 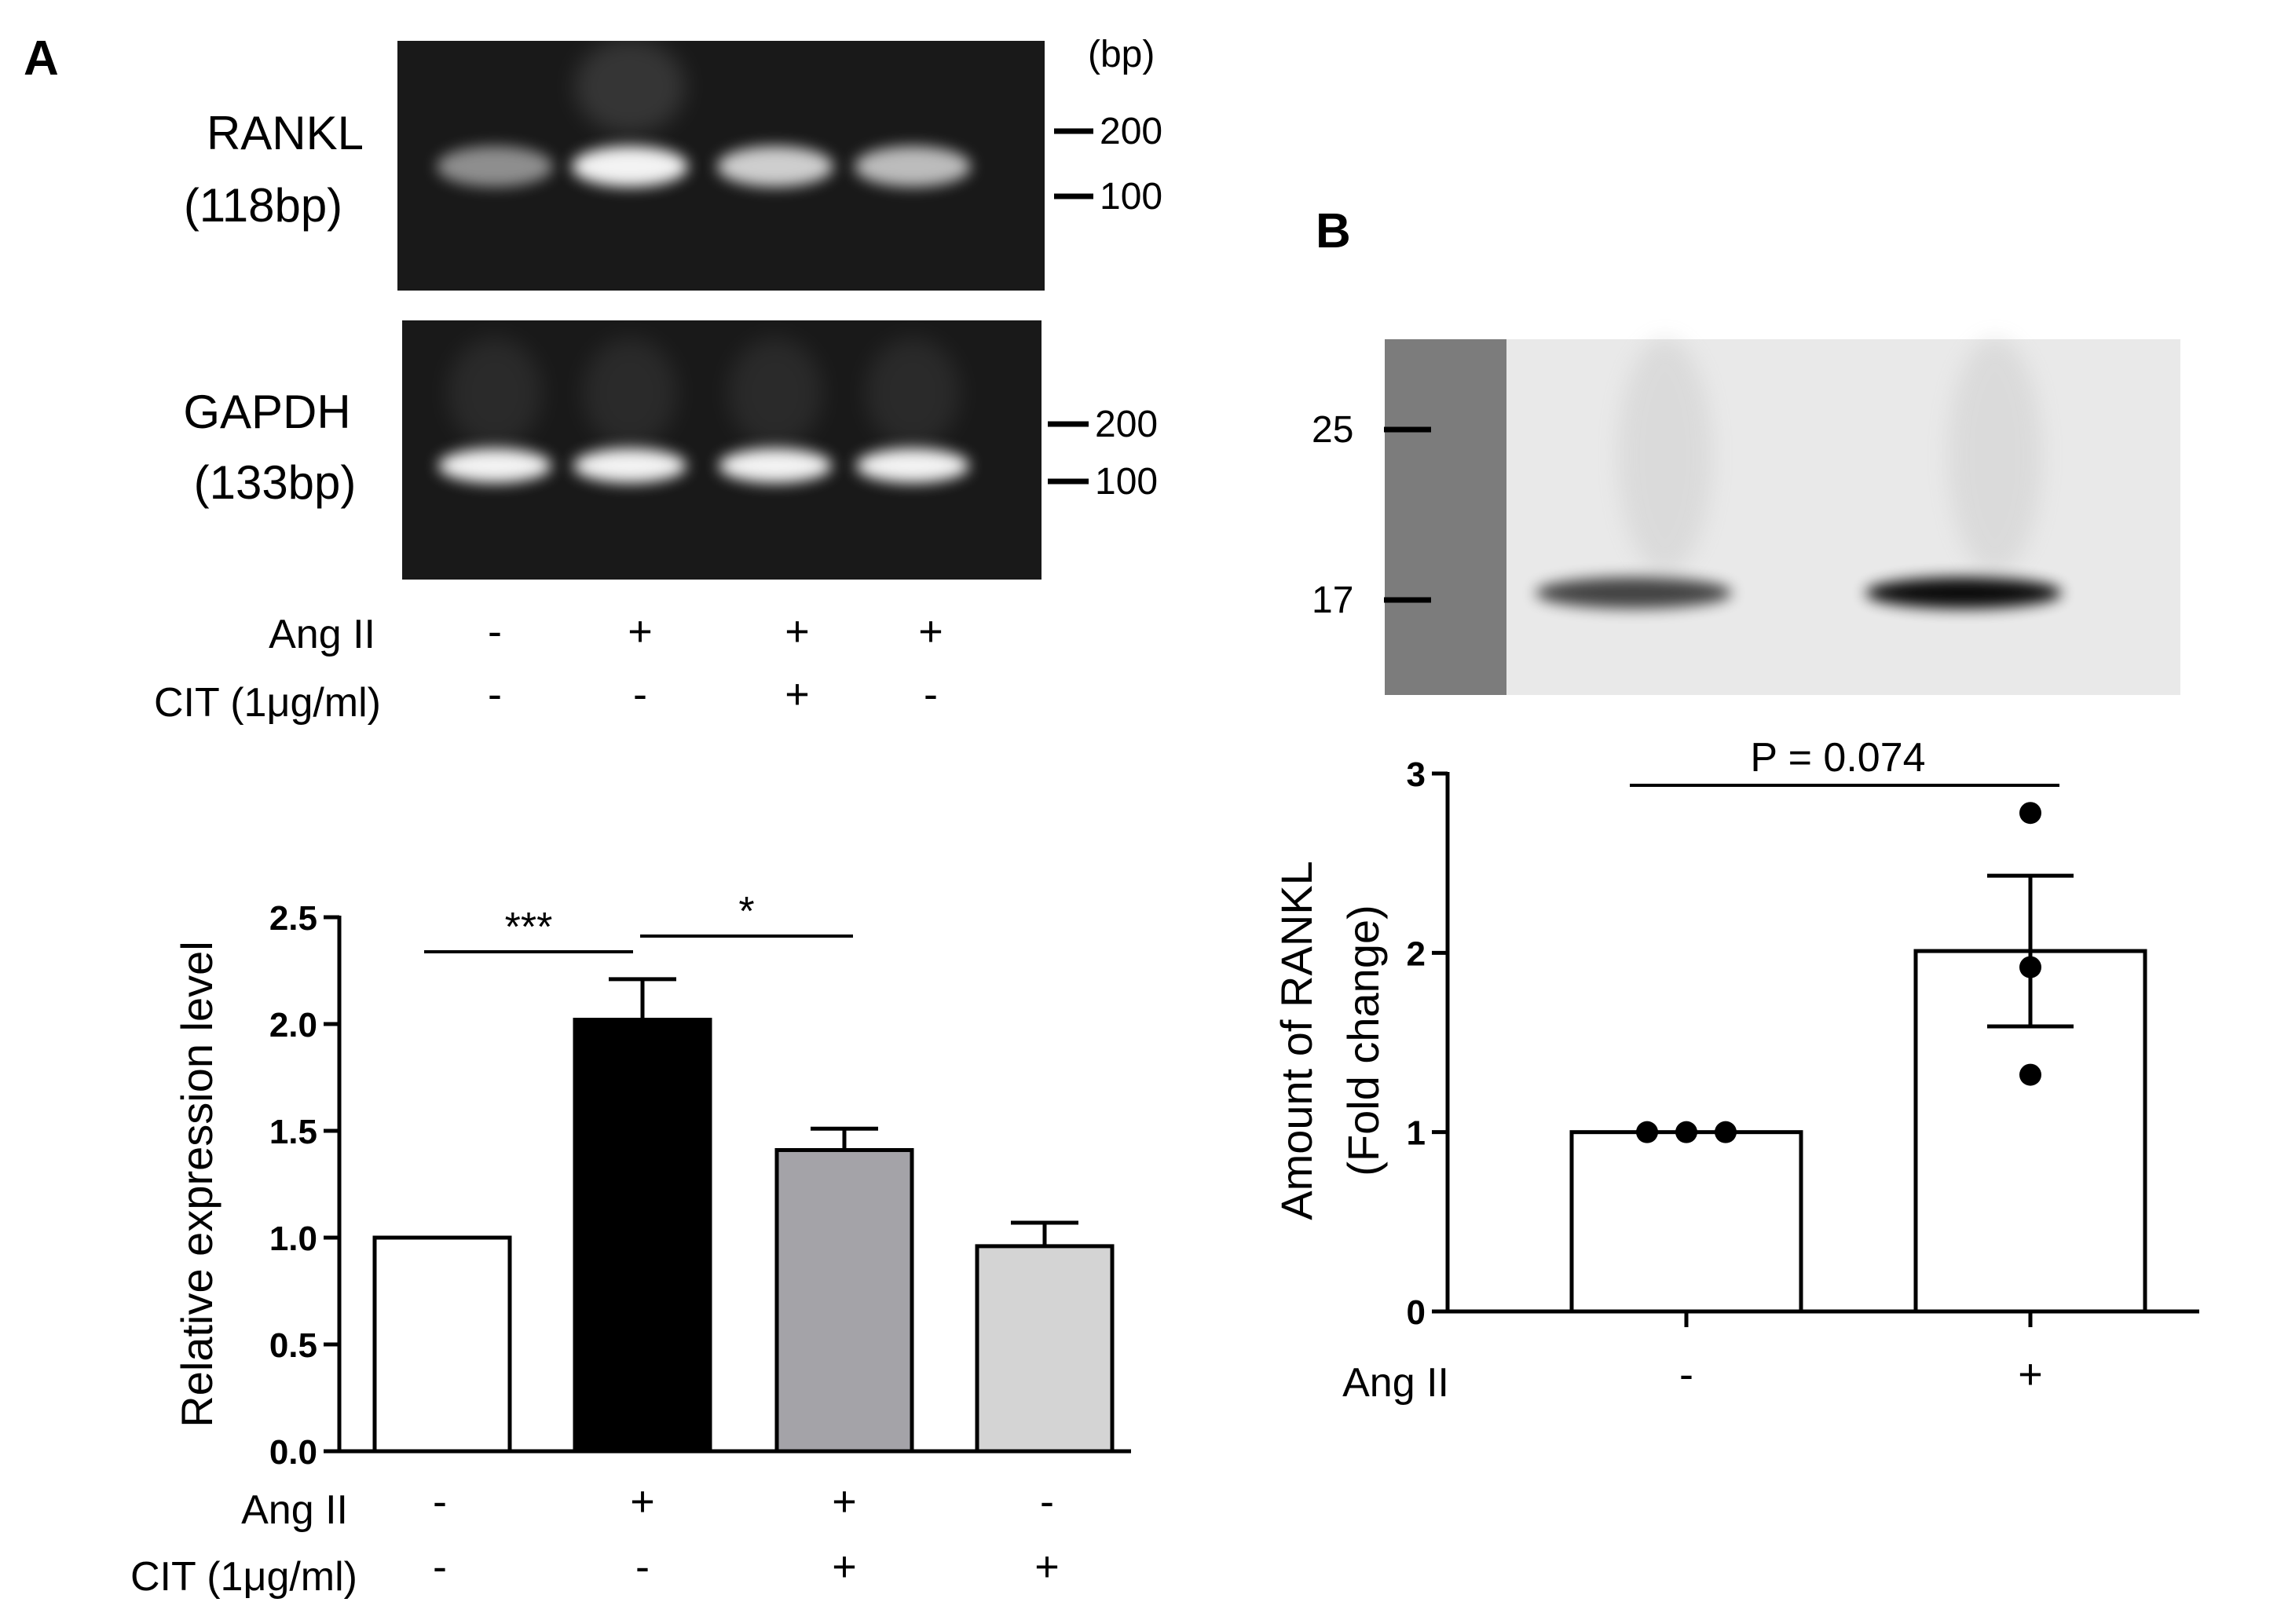 What do you see at coordinates (1332, 600) in the screenshot?
I see `blot-marker-17-label: 17` at bounding box center [1332, 600].